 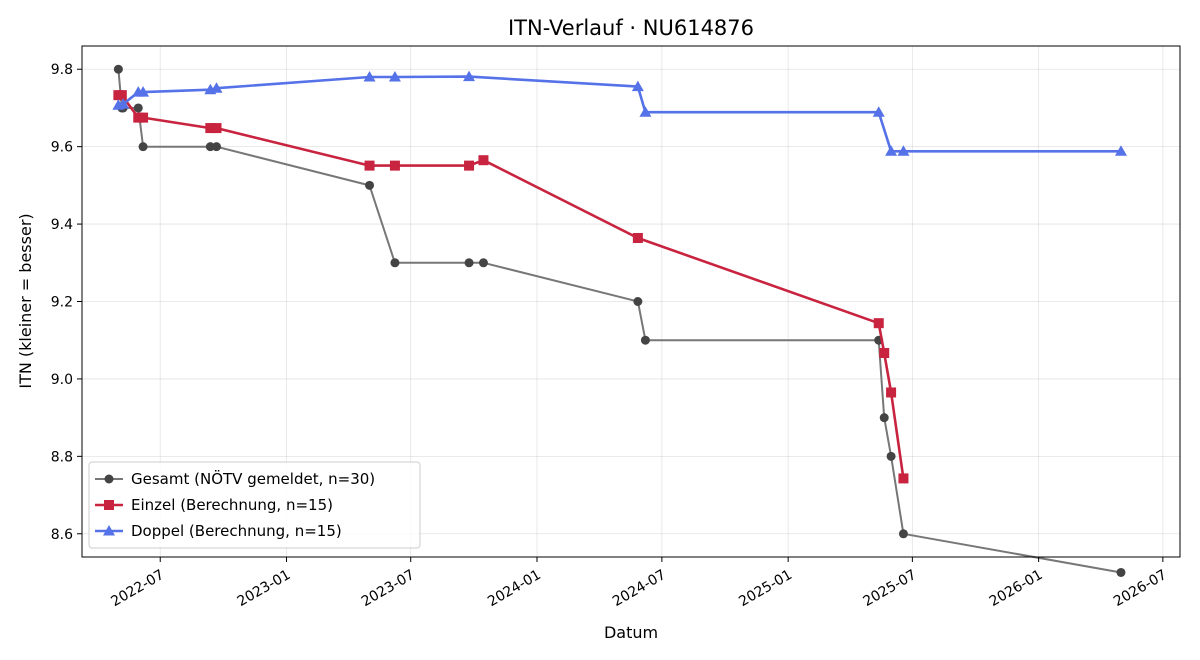 What do you see at coordinates (236, 531) in the screenshot?
I see `legend-label: Doppel (Berechnung, n=15)` at bounding box center [236, 531].